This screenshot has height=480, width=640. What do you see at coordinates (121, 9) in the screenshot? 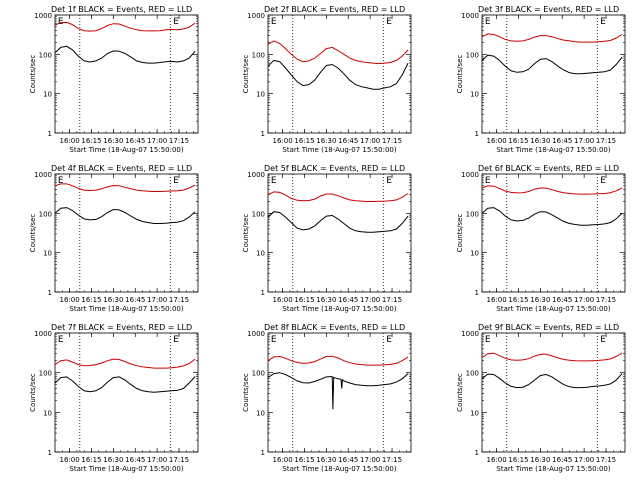
I see `panel-title: Det 1f BLACK = Events, RED = LLD` at bounding box center [121, 9].